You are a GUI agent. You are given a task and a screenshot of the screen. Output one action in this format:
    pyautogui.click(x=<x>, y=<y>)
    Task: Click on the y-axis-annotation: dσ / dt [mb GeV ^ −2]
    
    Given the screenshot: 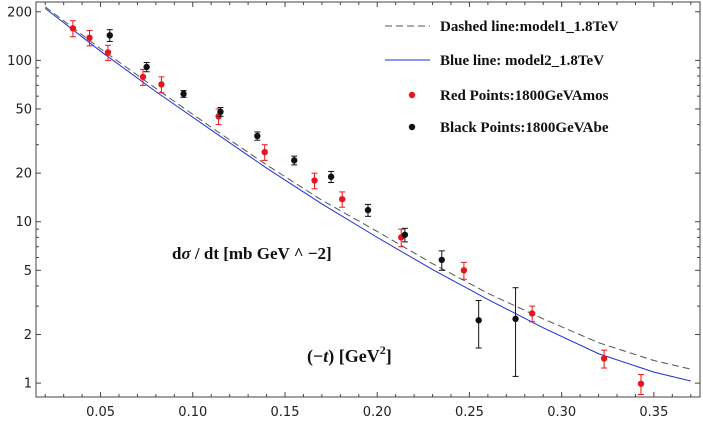 What is the action you would take?
    pyautogui.click(x=252, y=253)
    